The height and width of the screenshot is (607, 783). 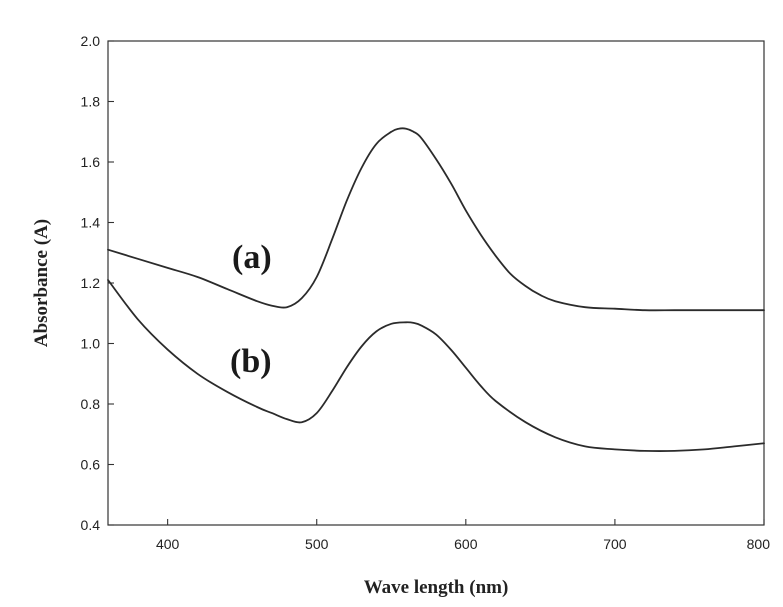 I want to click on y-axis-title: Absorbance (A), so click(x=41, y=283).